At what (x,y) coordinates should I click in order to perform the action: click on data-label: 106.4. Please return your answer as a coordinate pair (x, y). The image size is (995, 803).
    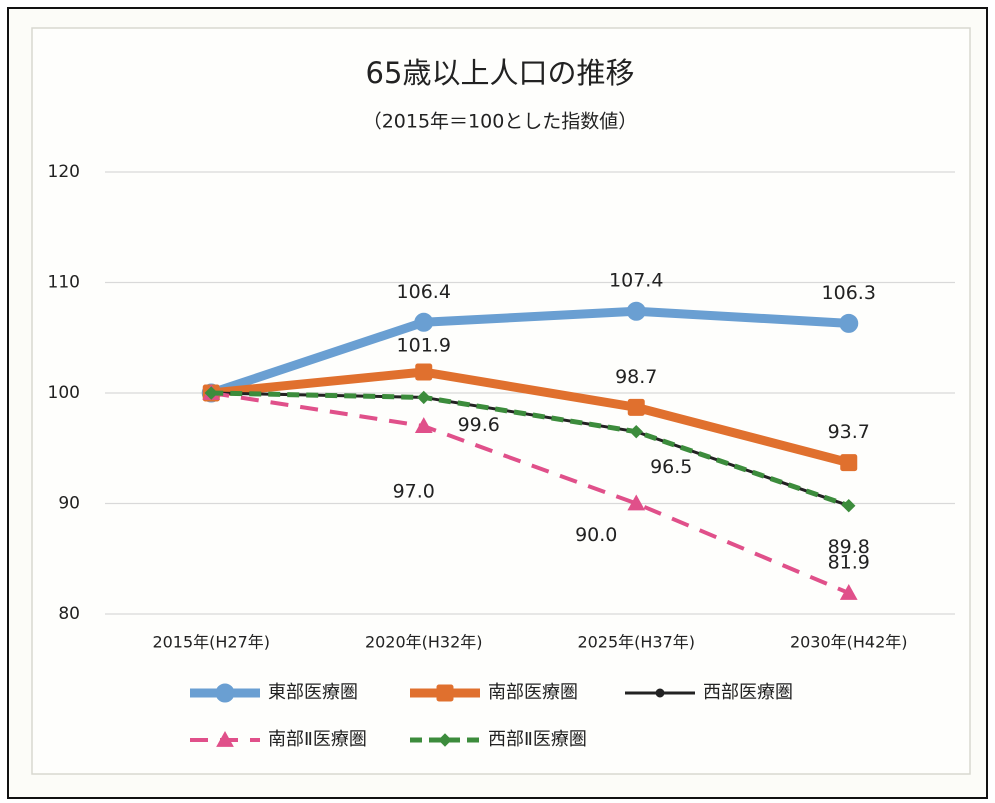
    Looking at the image, I should click on (424, 292).